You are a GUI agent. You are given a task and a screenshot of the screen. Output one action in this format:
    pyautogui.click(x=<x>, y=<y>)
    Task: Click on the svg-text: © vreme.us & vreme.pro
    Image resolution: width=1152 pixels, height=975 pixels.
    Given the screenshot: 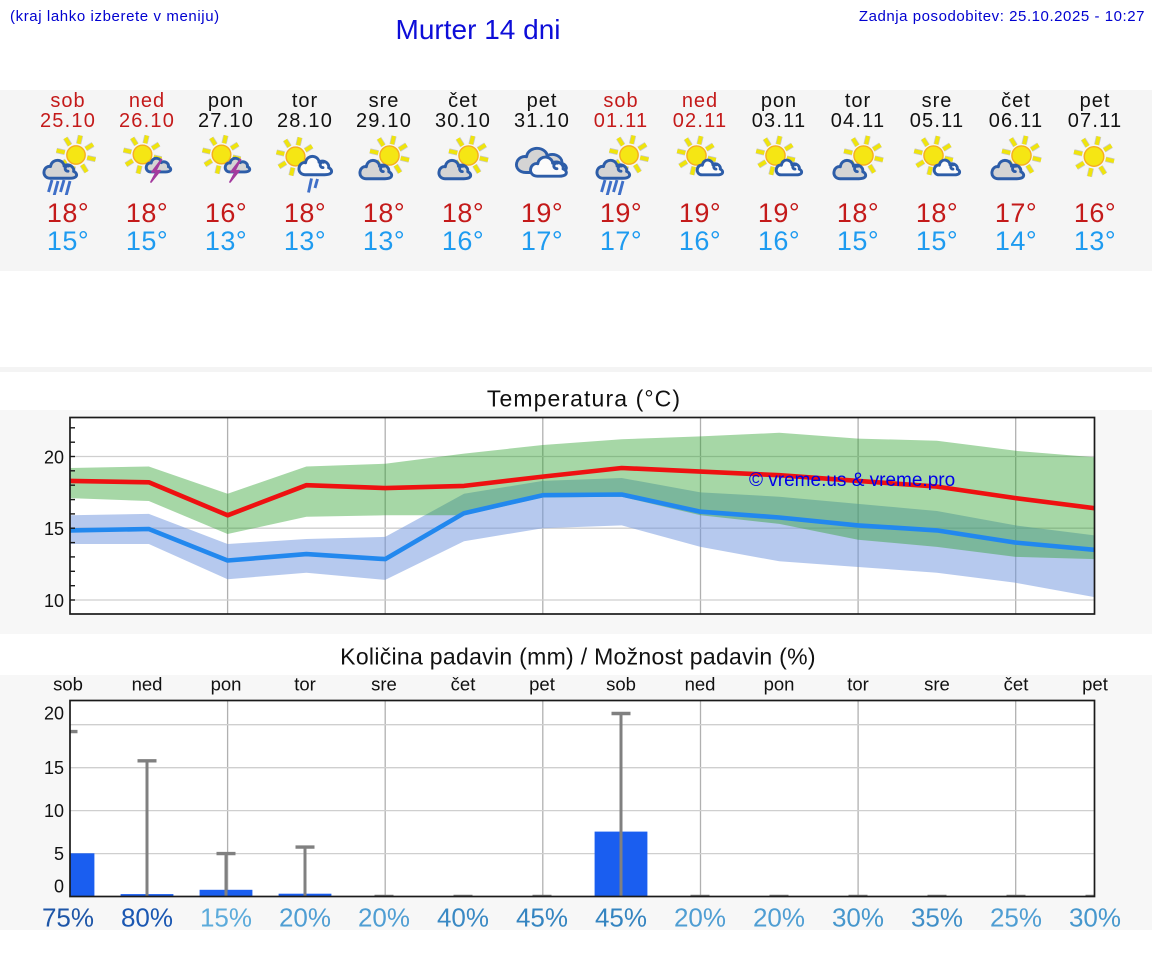 What is the action you would take?
    pyautogui.click(x=852, y=480)
    